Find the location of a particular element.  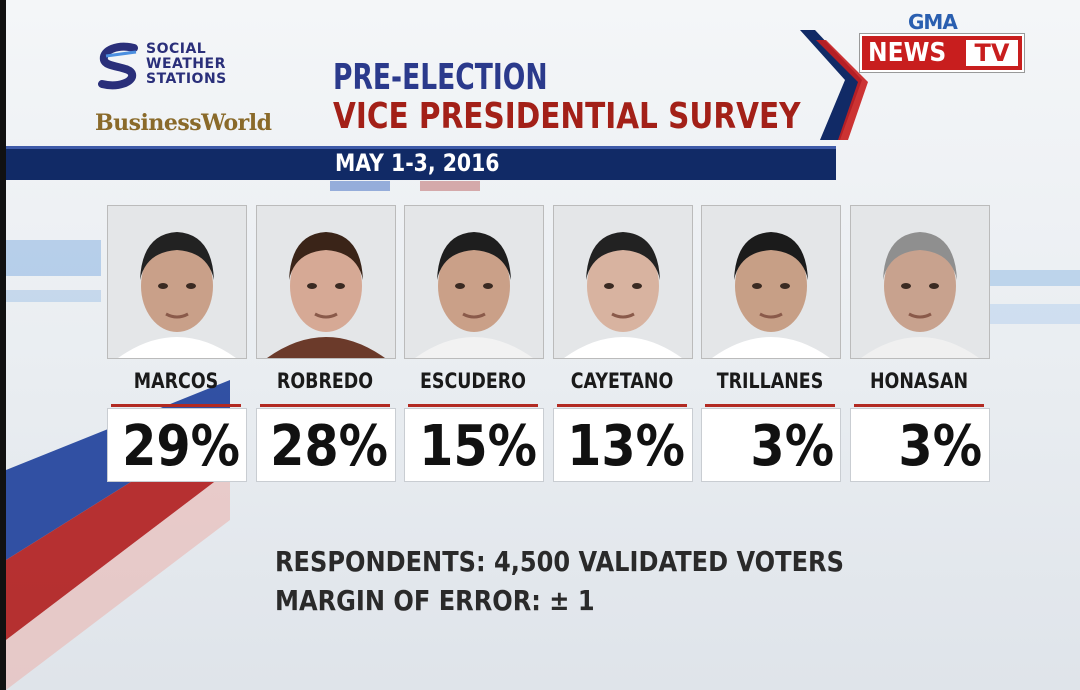

date-bar is located at coordinates (421, 163).